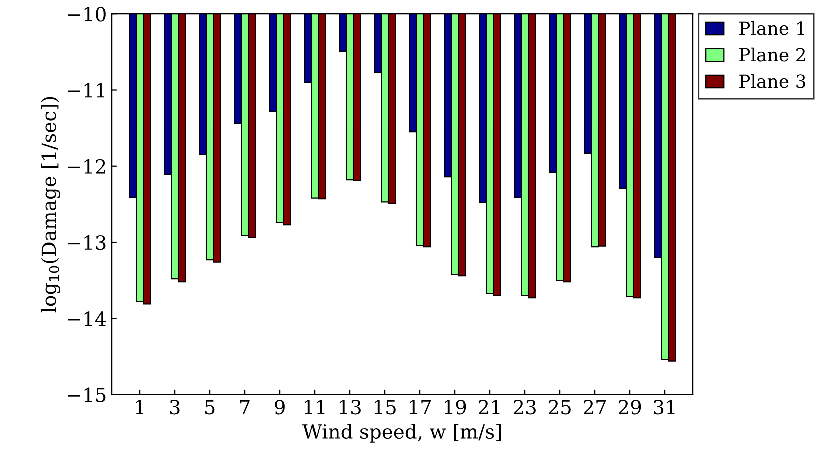  I want to click on y-tick-label: −12, so click(87, 166).